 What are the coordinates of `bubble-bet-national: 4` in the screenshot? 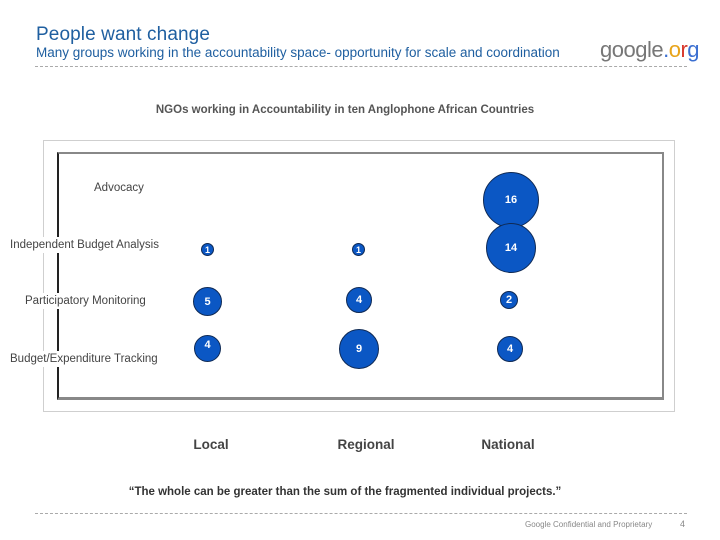 It's located at (510, 349).